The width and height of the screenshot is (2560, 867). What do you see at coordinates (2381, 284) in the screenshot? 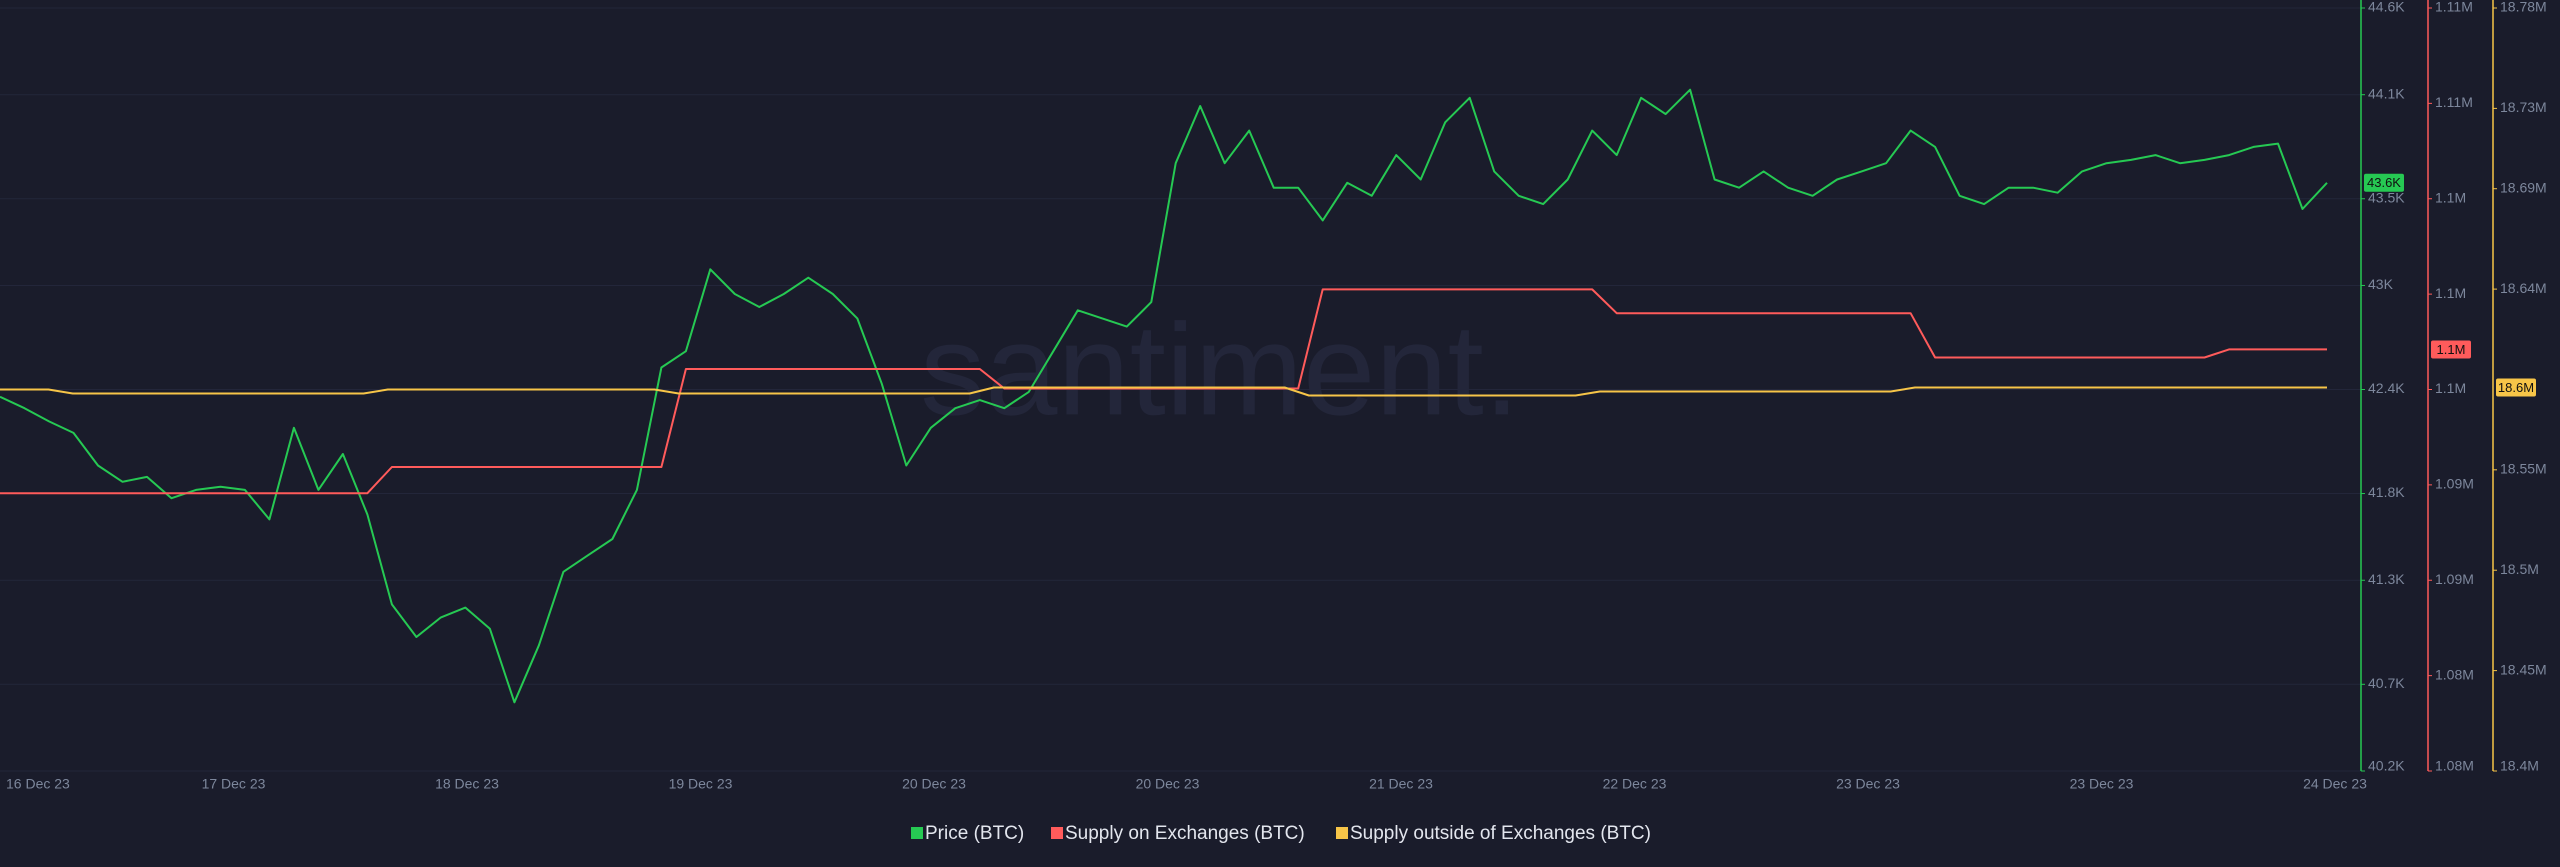
I see `y-tick-label: 43K` at bounding box center [2381, 284].